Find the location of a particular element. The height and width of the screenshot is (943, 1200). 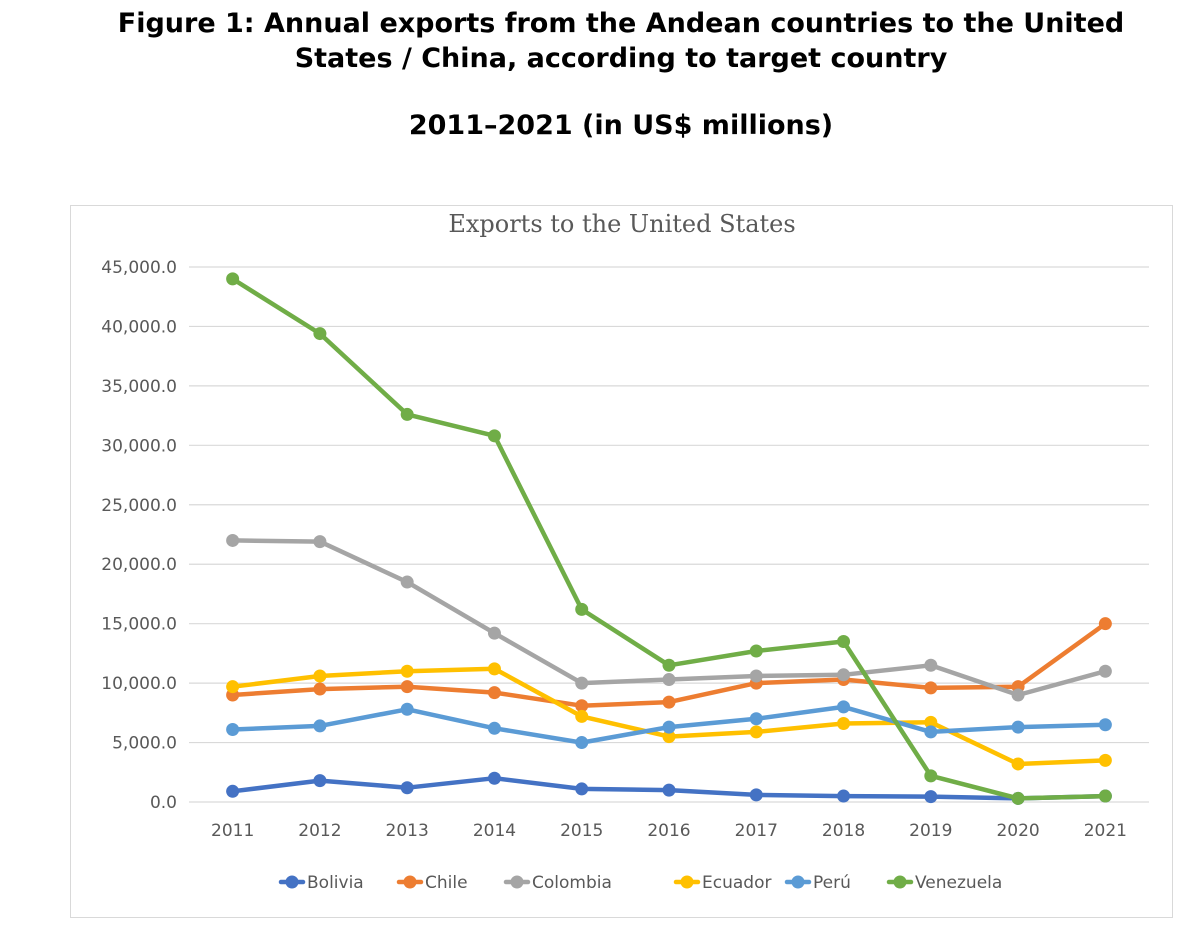

x-tick-label: 2021 is located at coordinates (1105, 831).